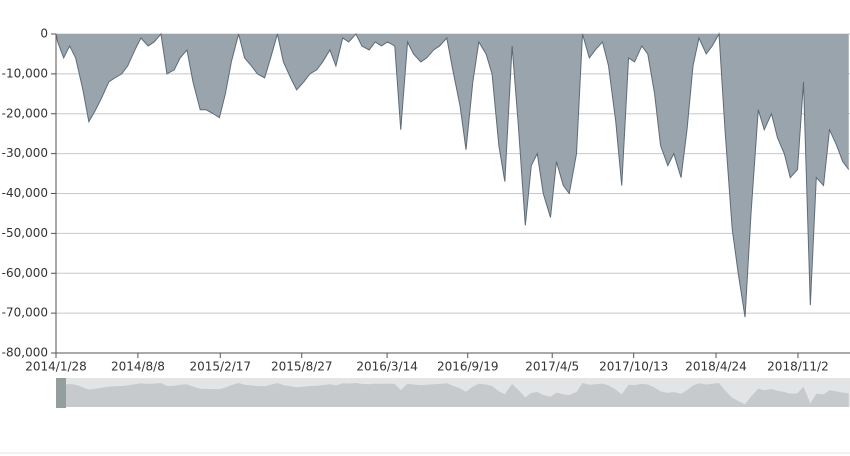  I want to click on y-tick-label: -20,000, so click(25, 113).